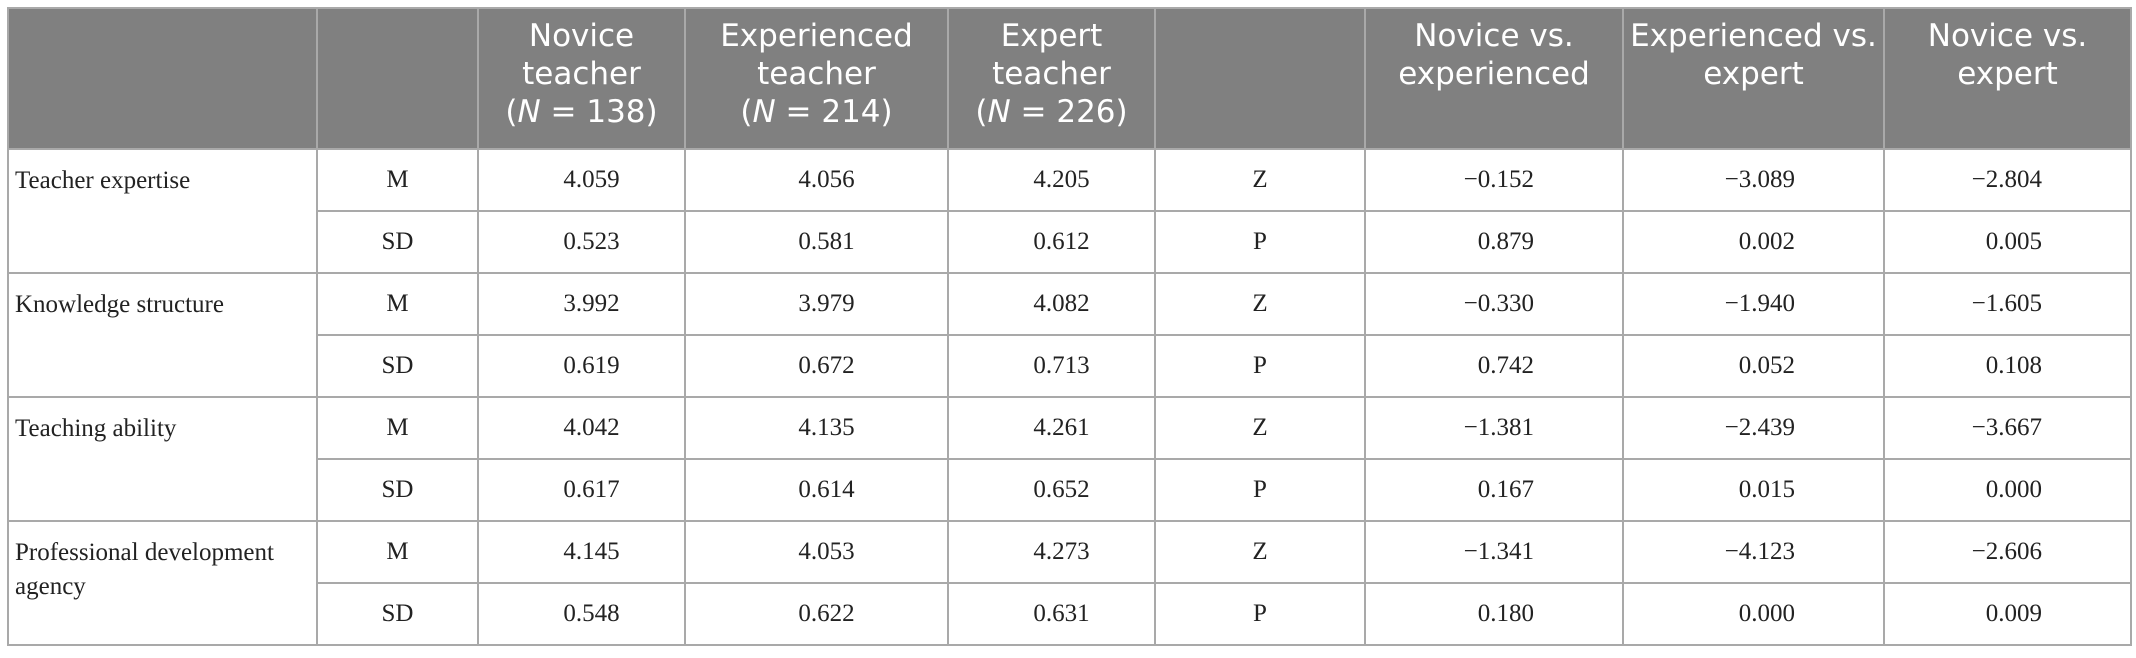  What do you see at coordinates (1051, 428) in the screenshot?
I see `value-cell: 4.261` at bounding box center [1051, 428].